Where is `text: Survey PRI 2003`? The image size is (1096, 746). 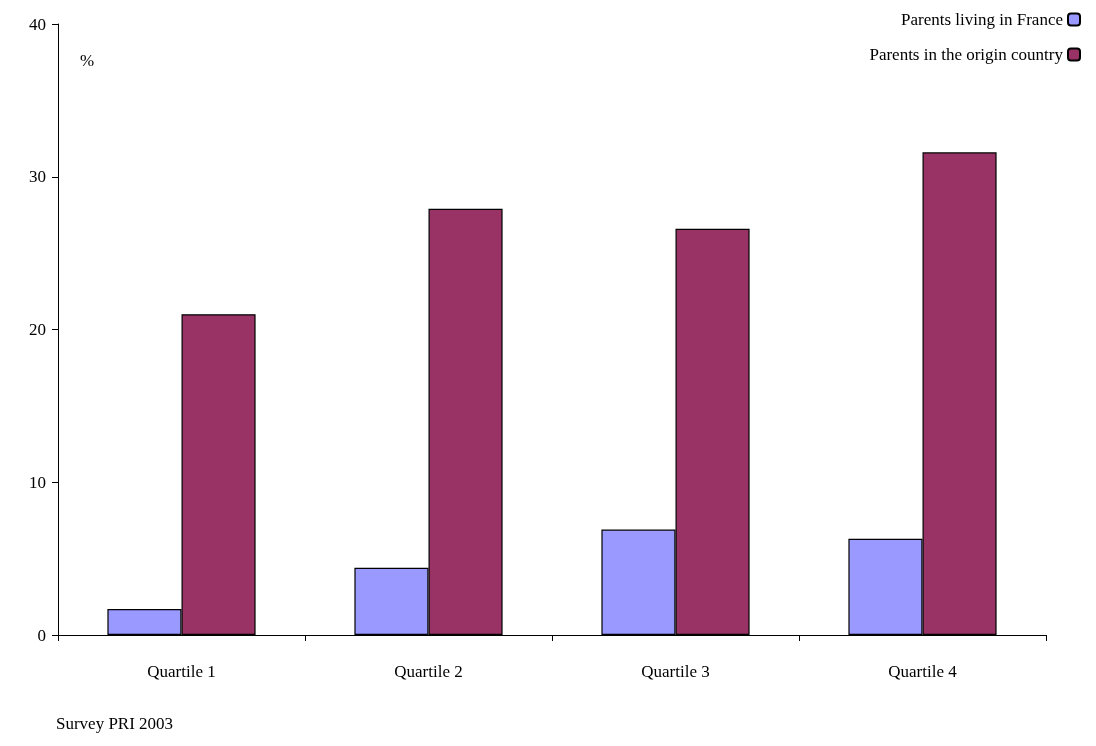
text: Survey PRI 2003 is located at coordinates (115, 723).